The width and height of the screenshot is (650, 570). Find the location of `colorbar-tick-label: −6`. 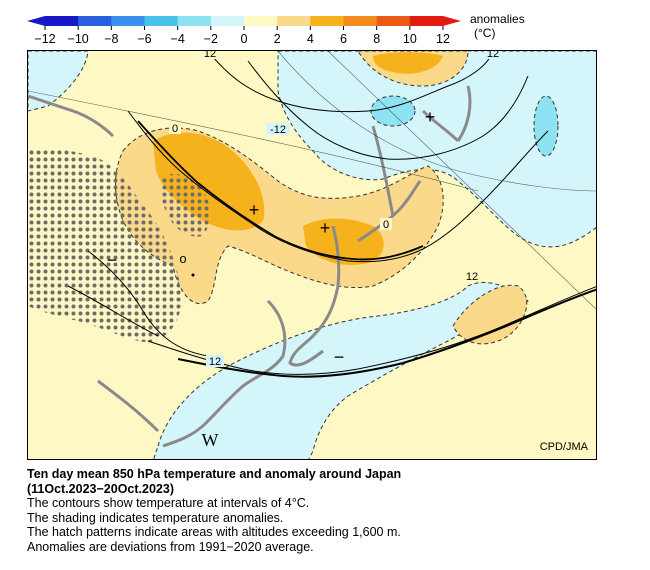

colorbar-tick-label: −6 is located at coordinates (144, 39).